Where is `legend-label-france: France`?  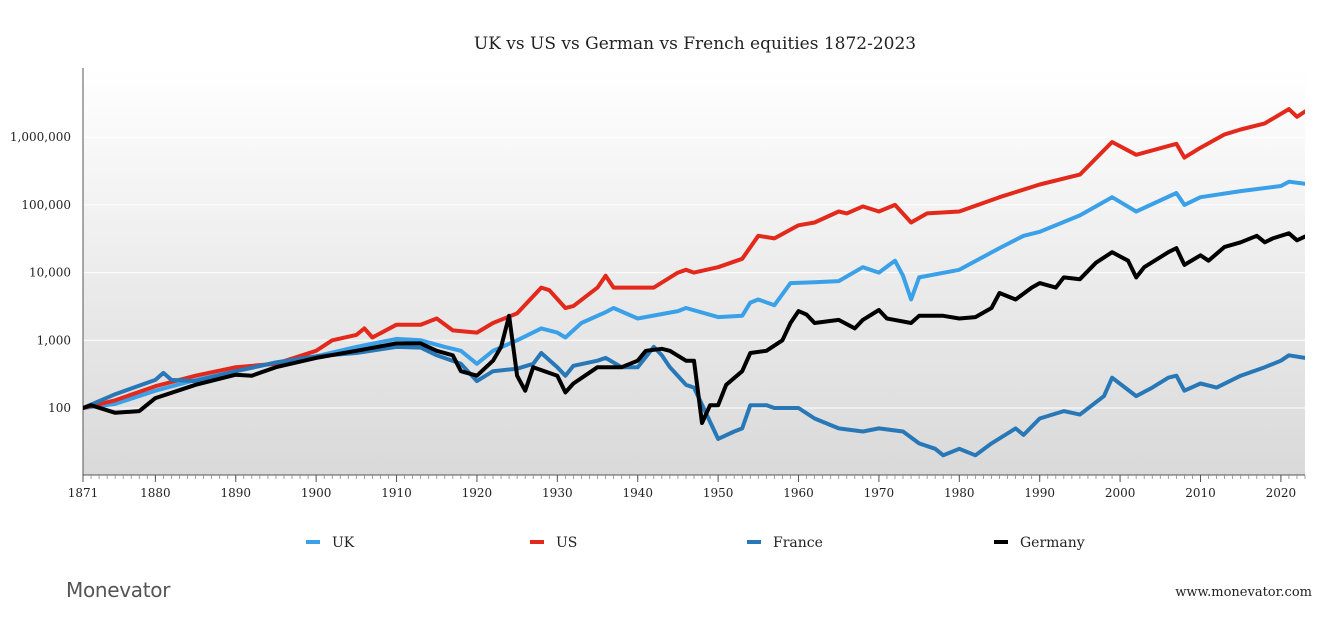
legend-label-france: France is located at coordinates (798, 543).